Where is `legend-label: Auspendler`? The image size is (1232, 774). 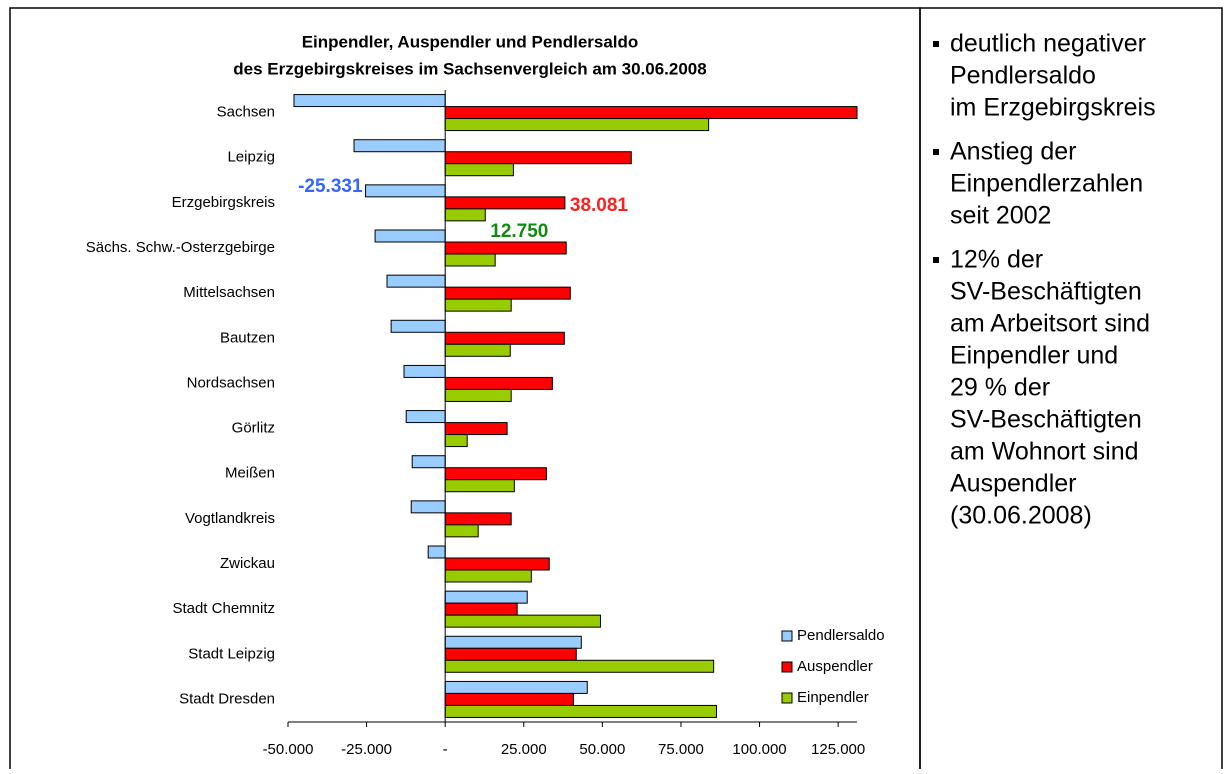
legend-label: Auspendler is located at coordinates (835, 666).